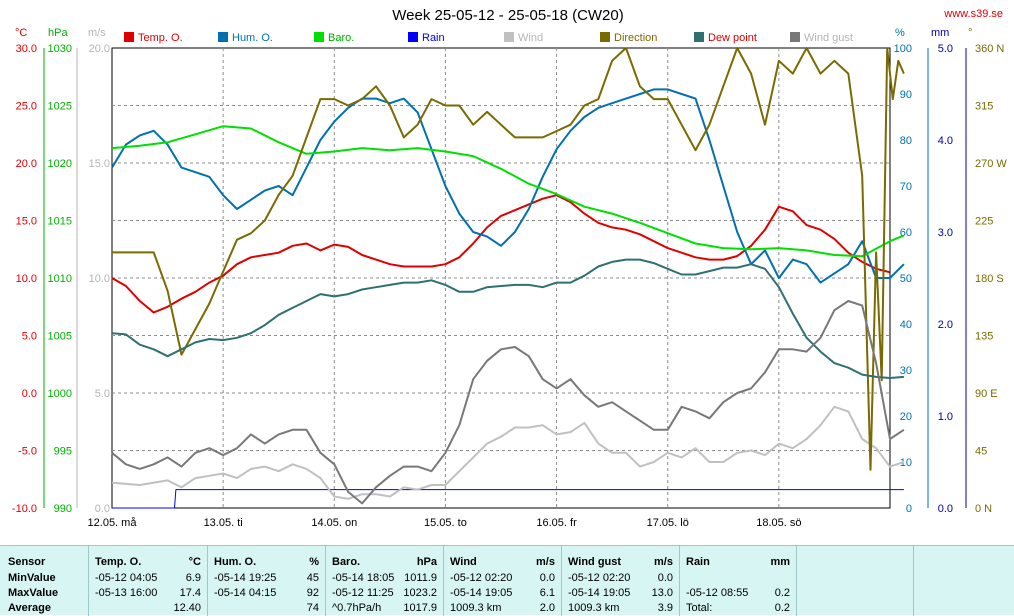 The width and height of the screenshot is (1014, 616). What do you see at coordinates (906, 95) in the screenshot?
I see `hum-tick-label: 90` at bounding box center [906, 95].